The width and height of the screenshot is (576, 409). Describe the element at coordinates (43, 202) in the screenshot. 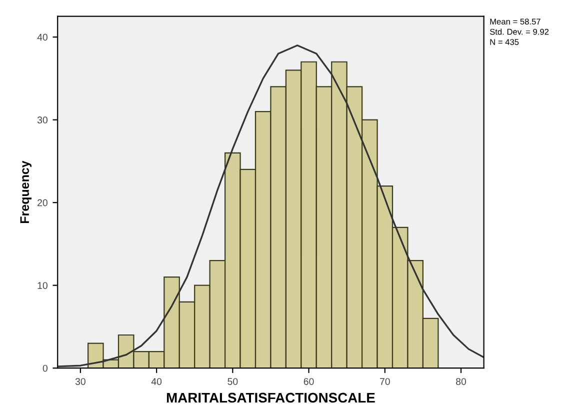

I see `y-tick-label: 20` at that location.